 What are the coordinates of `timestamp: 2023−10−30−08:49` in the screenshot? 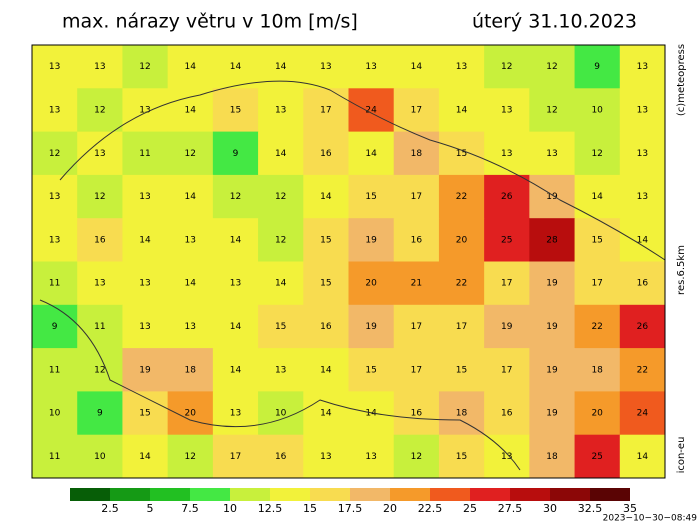 It's located at (650, 519).